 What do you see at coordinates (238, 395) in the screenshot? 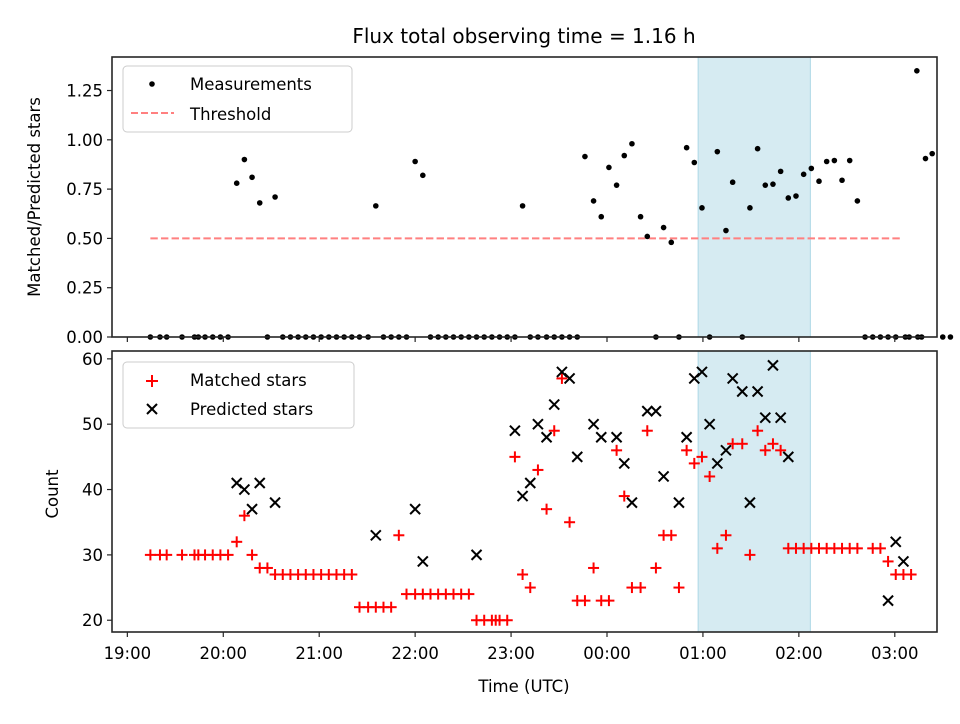
I see `bottom-legend: Matched stars Predicted stars` at bounding box center [238, 395].